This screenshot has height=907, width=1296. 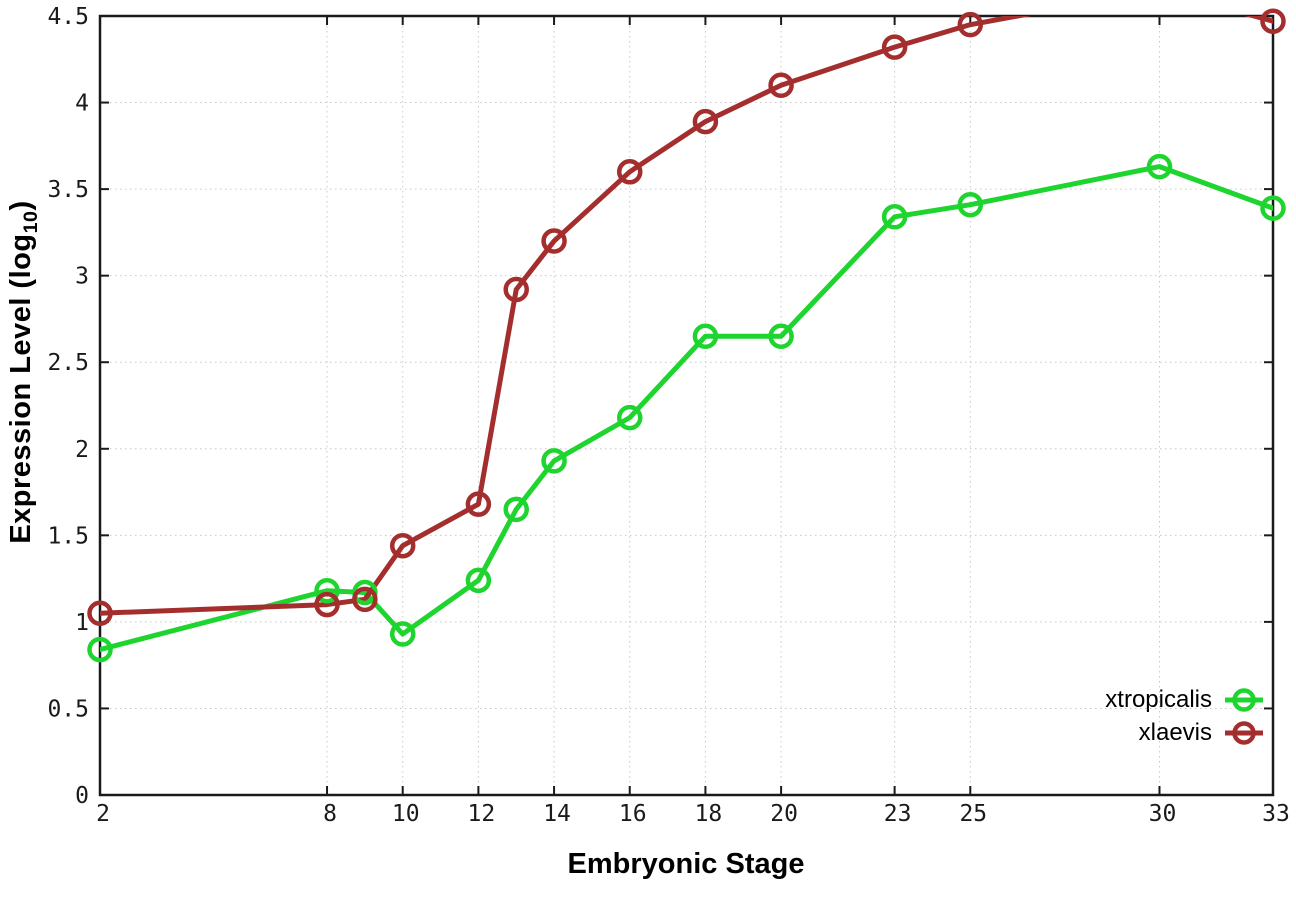 What do you see at coordinates (82, 623) in the screenshot?
I see `y-tick-label: 1` at bounding box center [82, 623].